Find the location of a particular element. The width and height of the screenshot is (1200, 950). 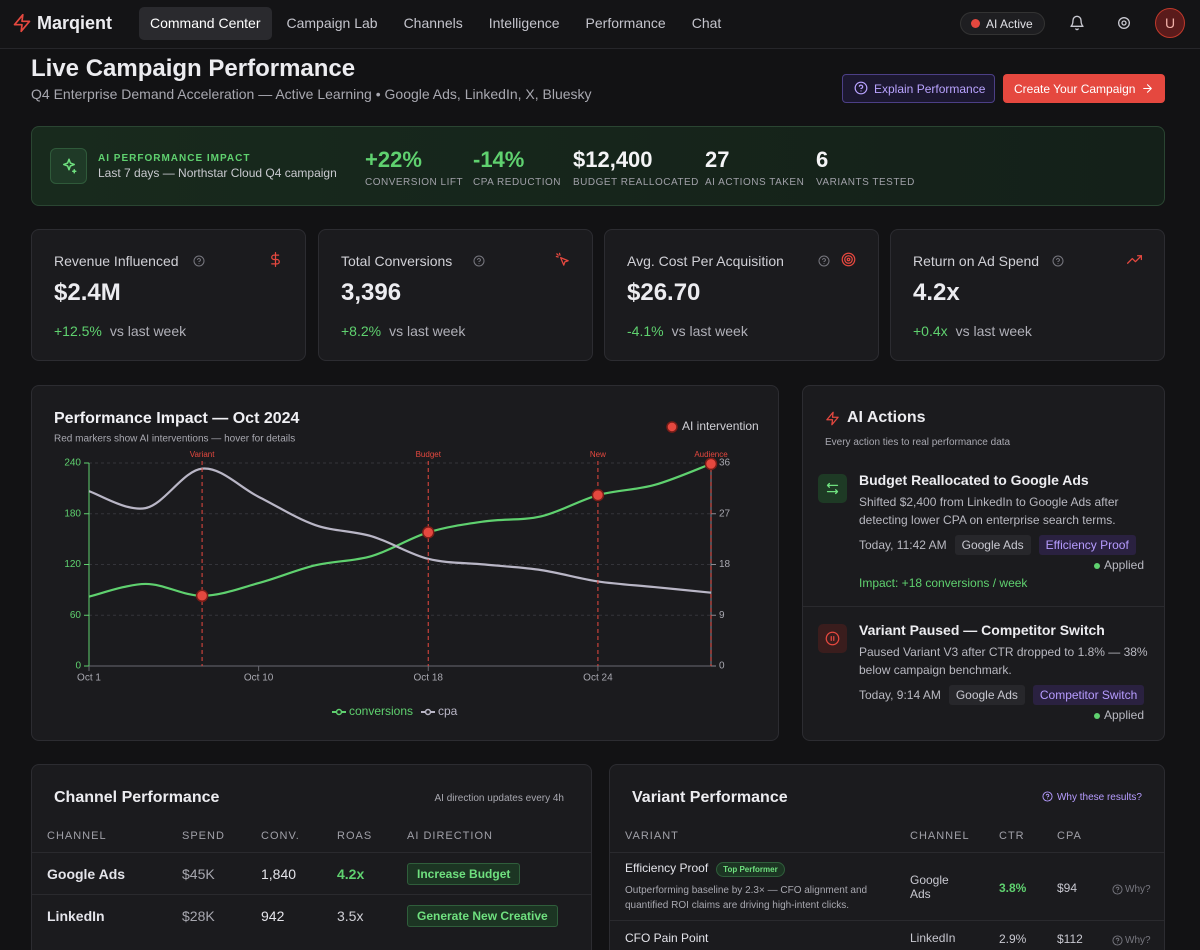

chart-title: Performance Impact — Oct 2024 is located at coordinates (177, 418).